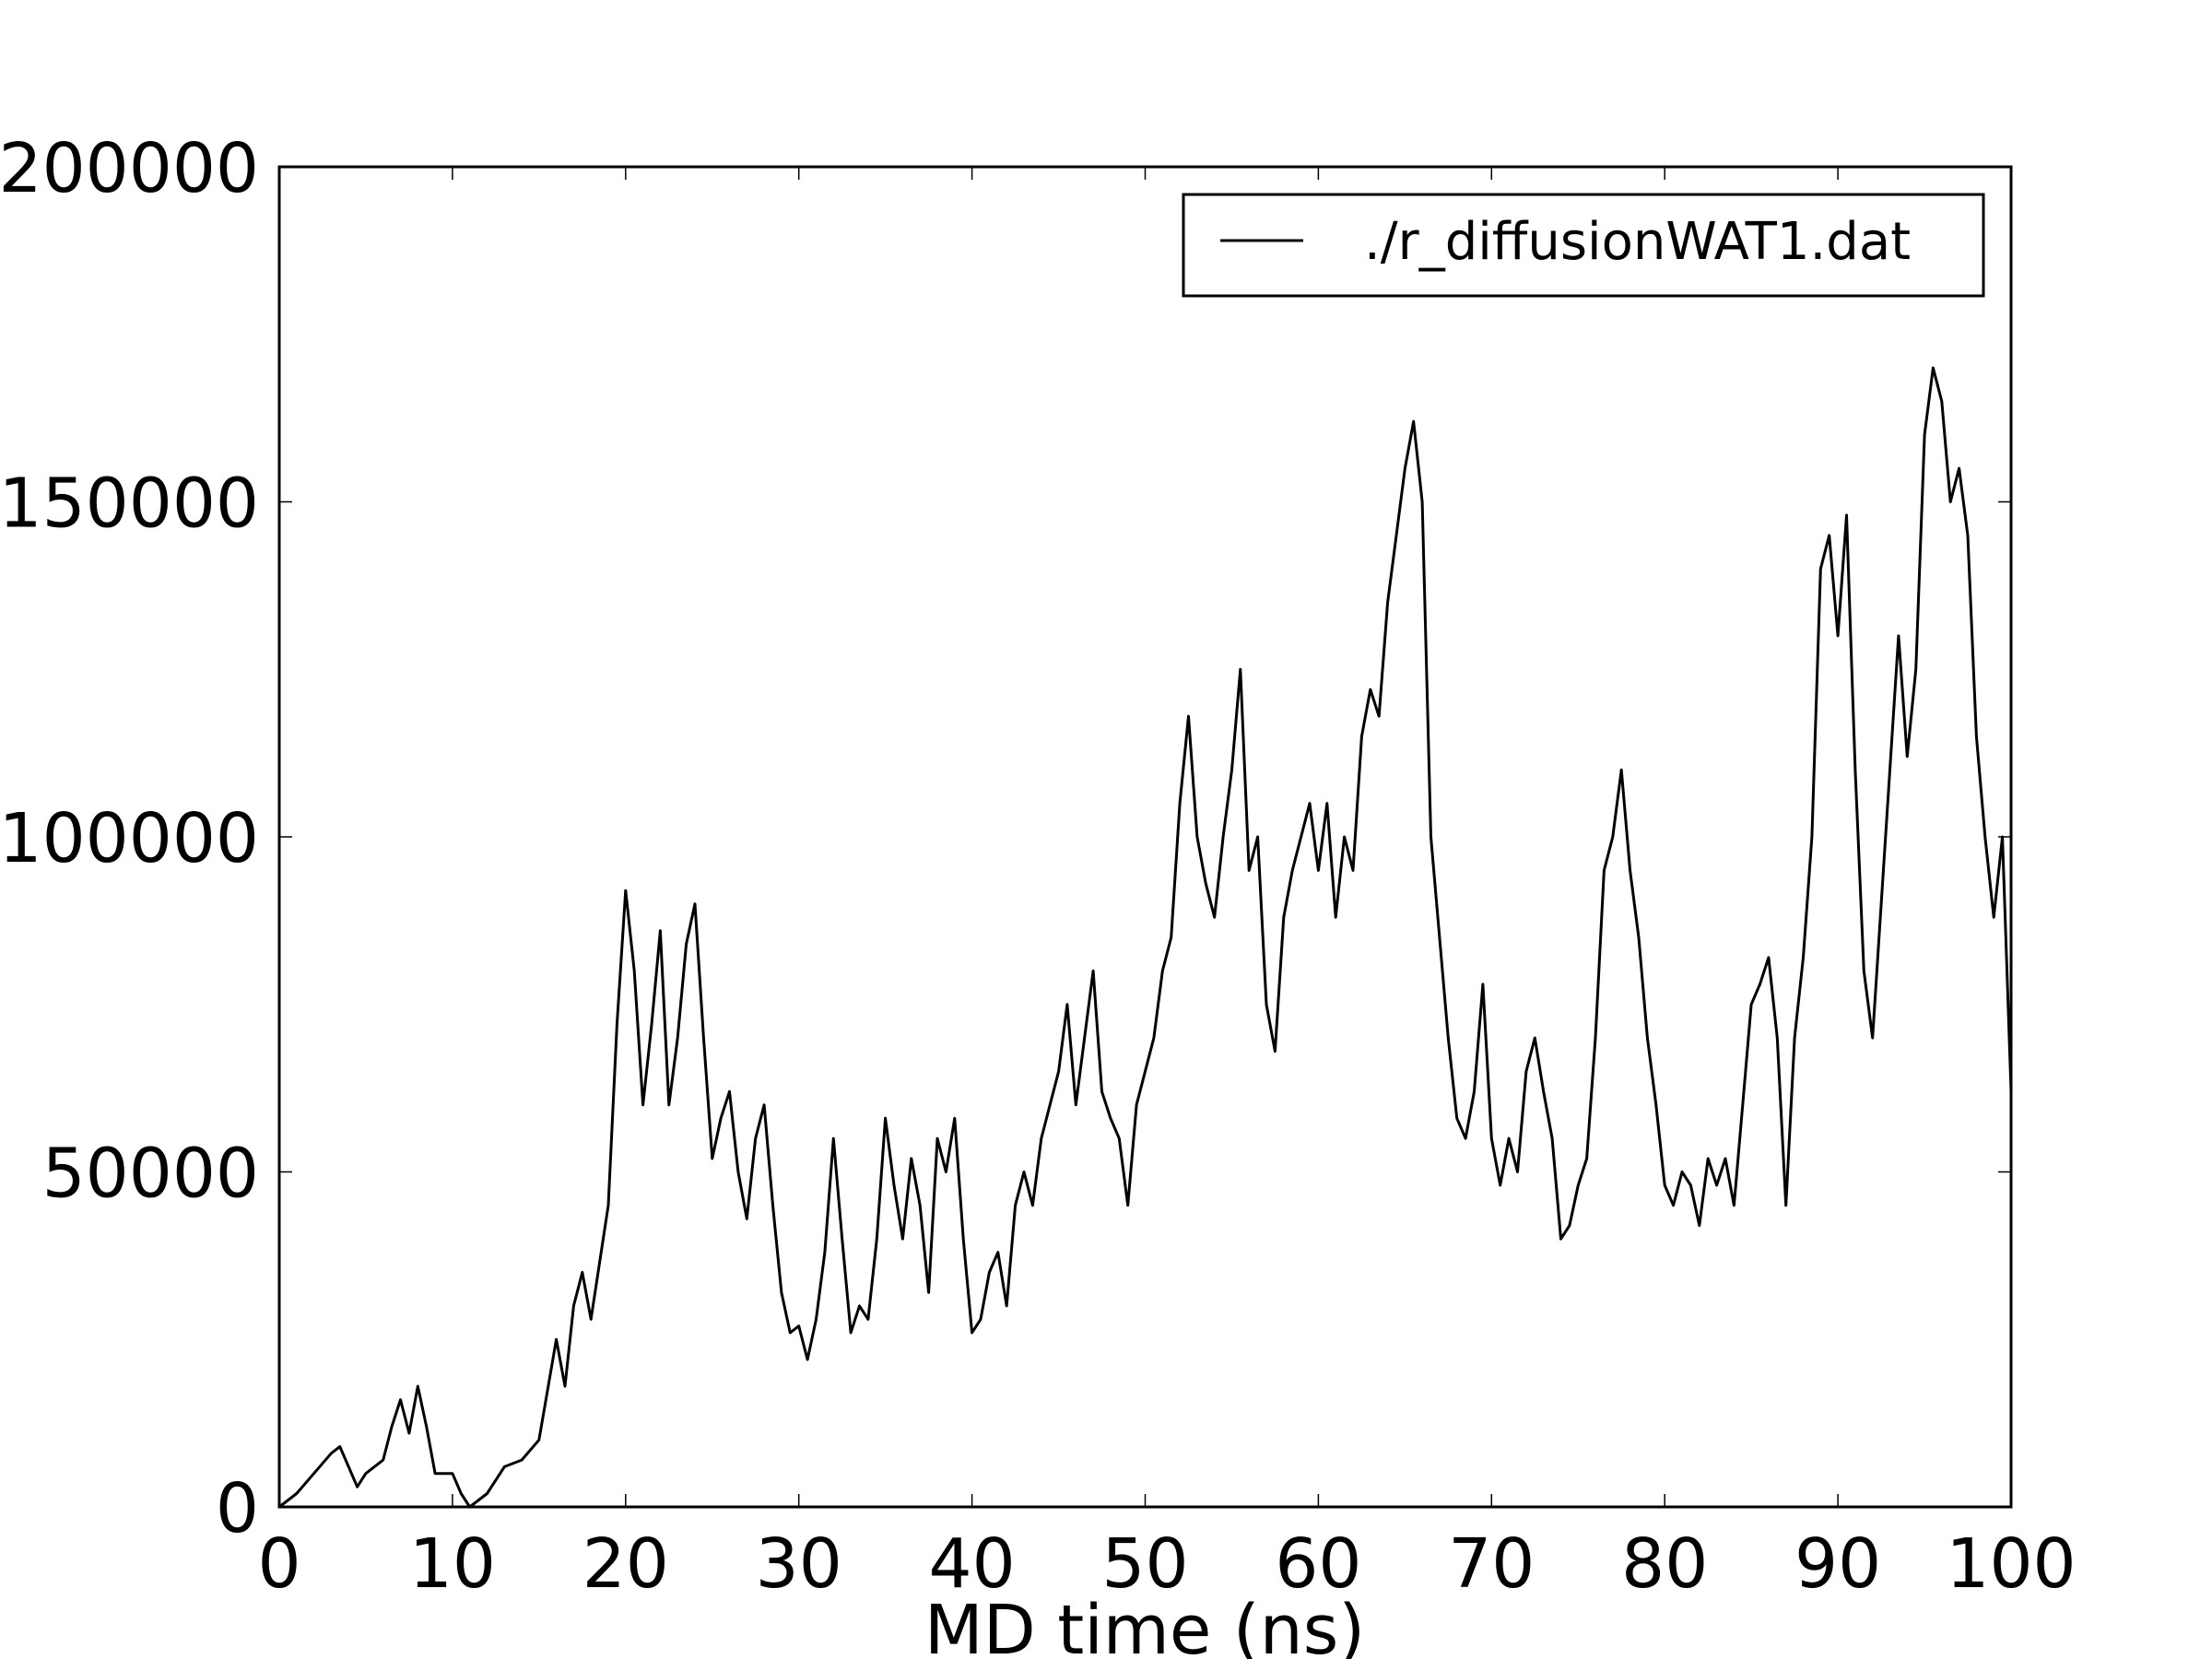  I want to click on x-tick-label: 50, so click(1144, 1564).